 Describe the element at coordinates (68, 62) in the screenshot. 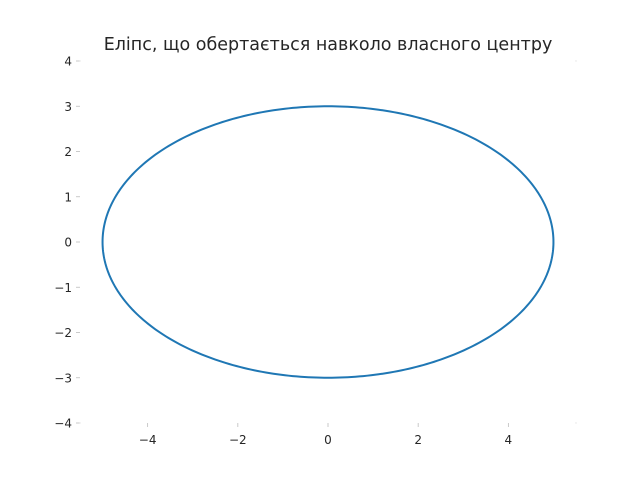

I see `y-tick-label: 4` at that location.